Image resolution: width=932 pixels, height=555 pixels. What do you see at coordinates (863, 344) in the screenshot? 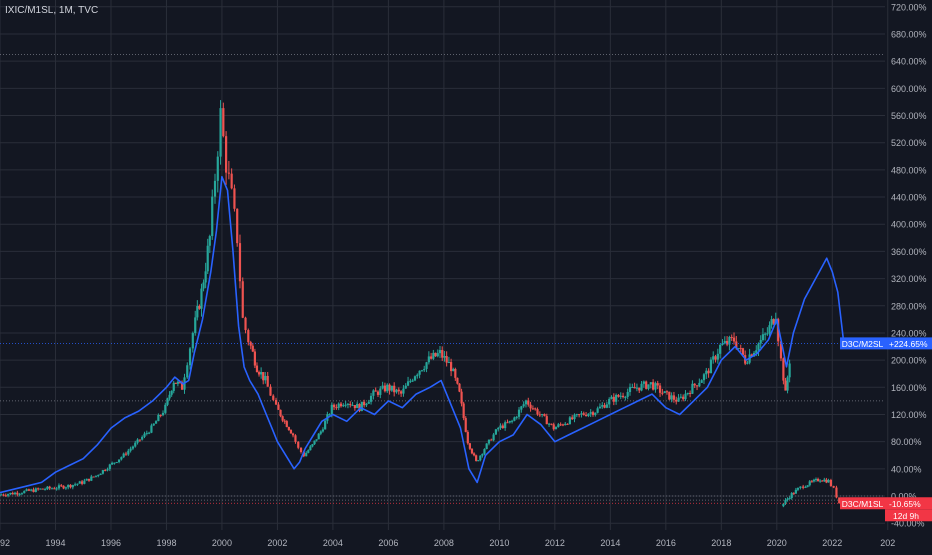
I see `series-name-text: D3C/M2SL` at bounding box center [863, 344].